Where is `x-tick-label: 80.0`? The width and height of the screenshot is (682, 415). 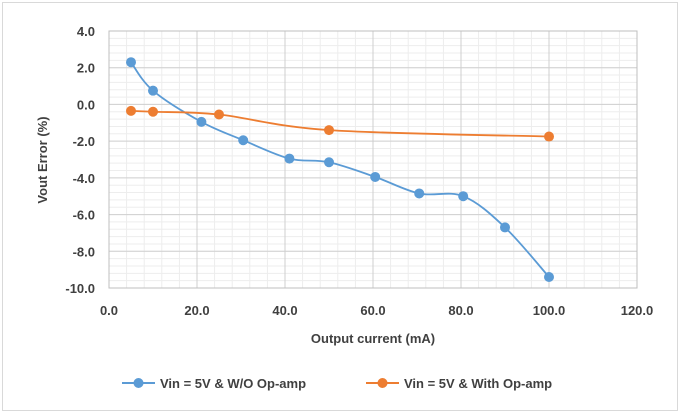 x-tick-label: 80.0 is located at coordinates (460, 310).